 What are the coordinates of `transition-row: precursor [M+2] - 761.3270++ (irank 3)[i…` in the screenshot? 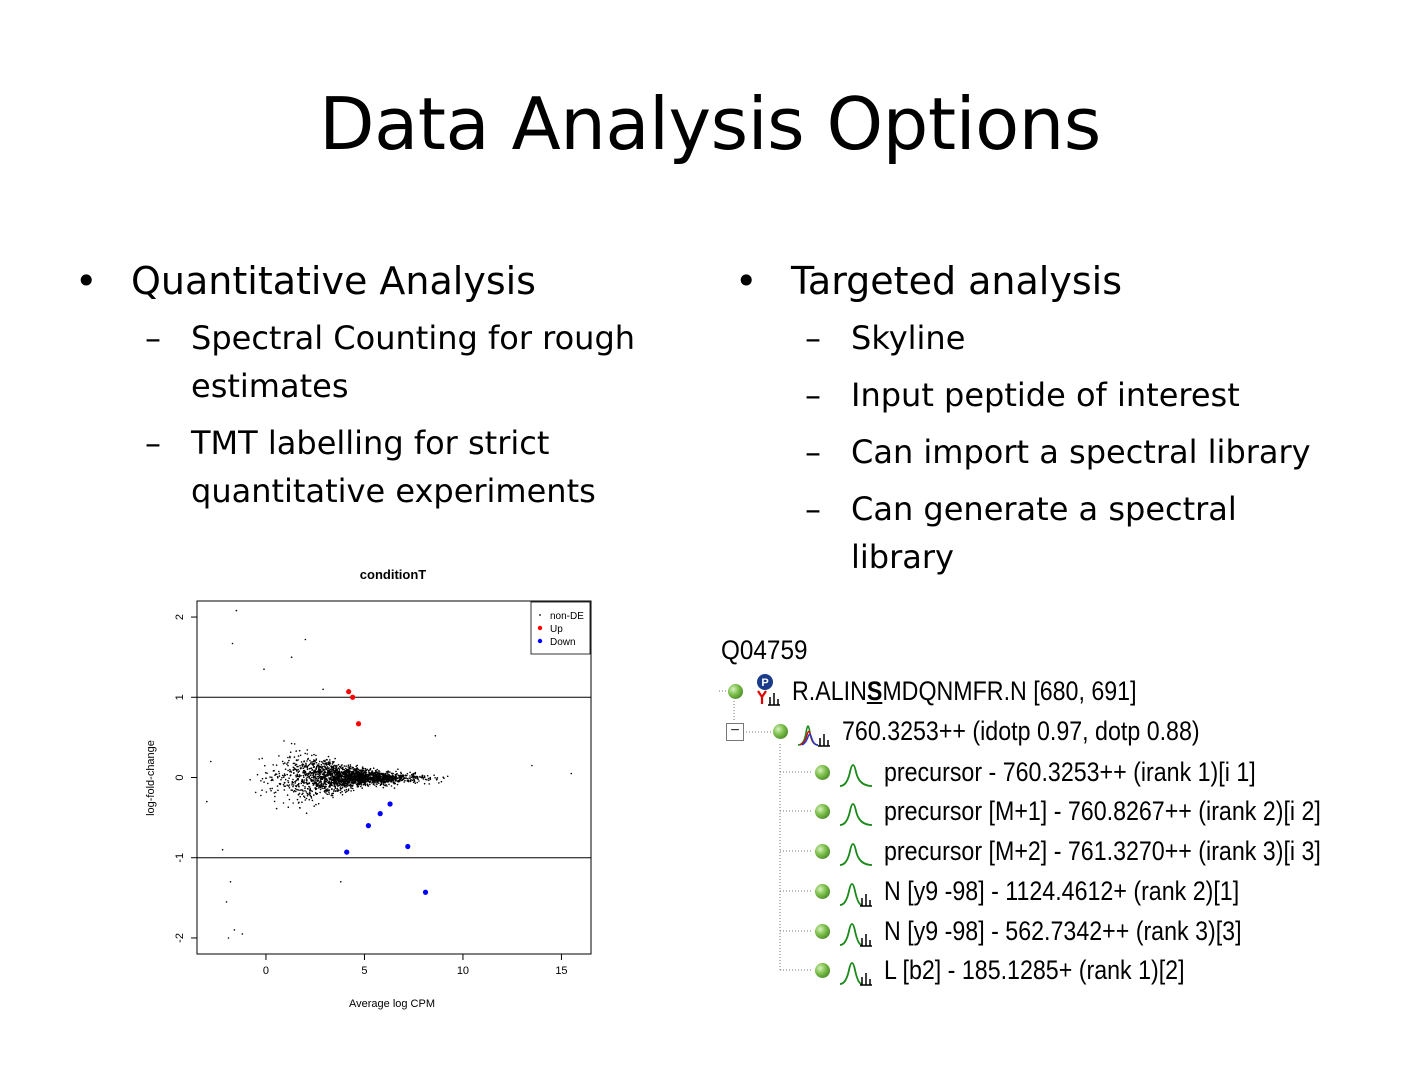 It's located at (1103, 851).